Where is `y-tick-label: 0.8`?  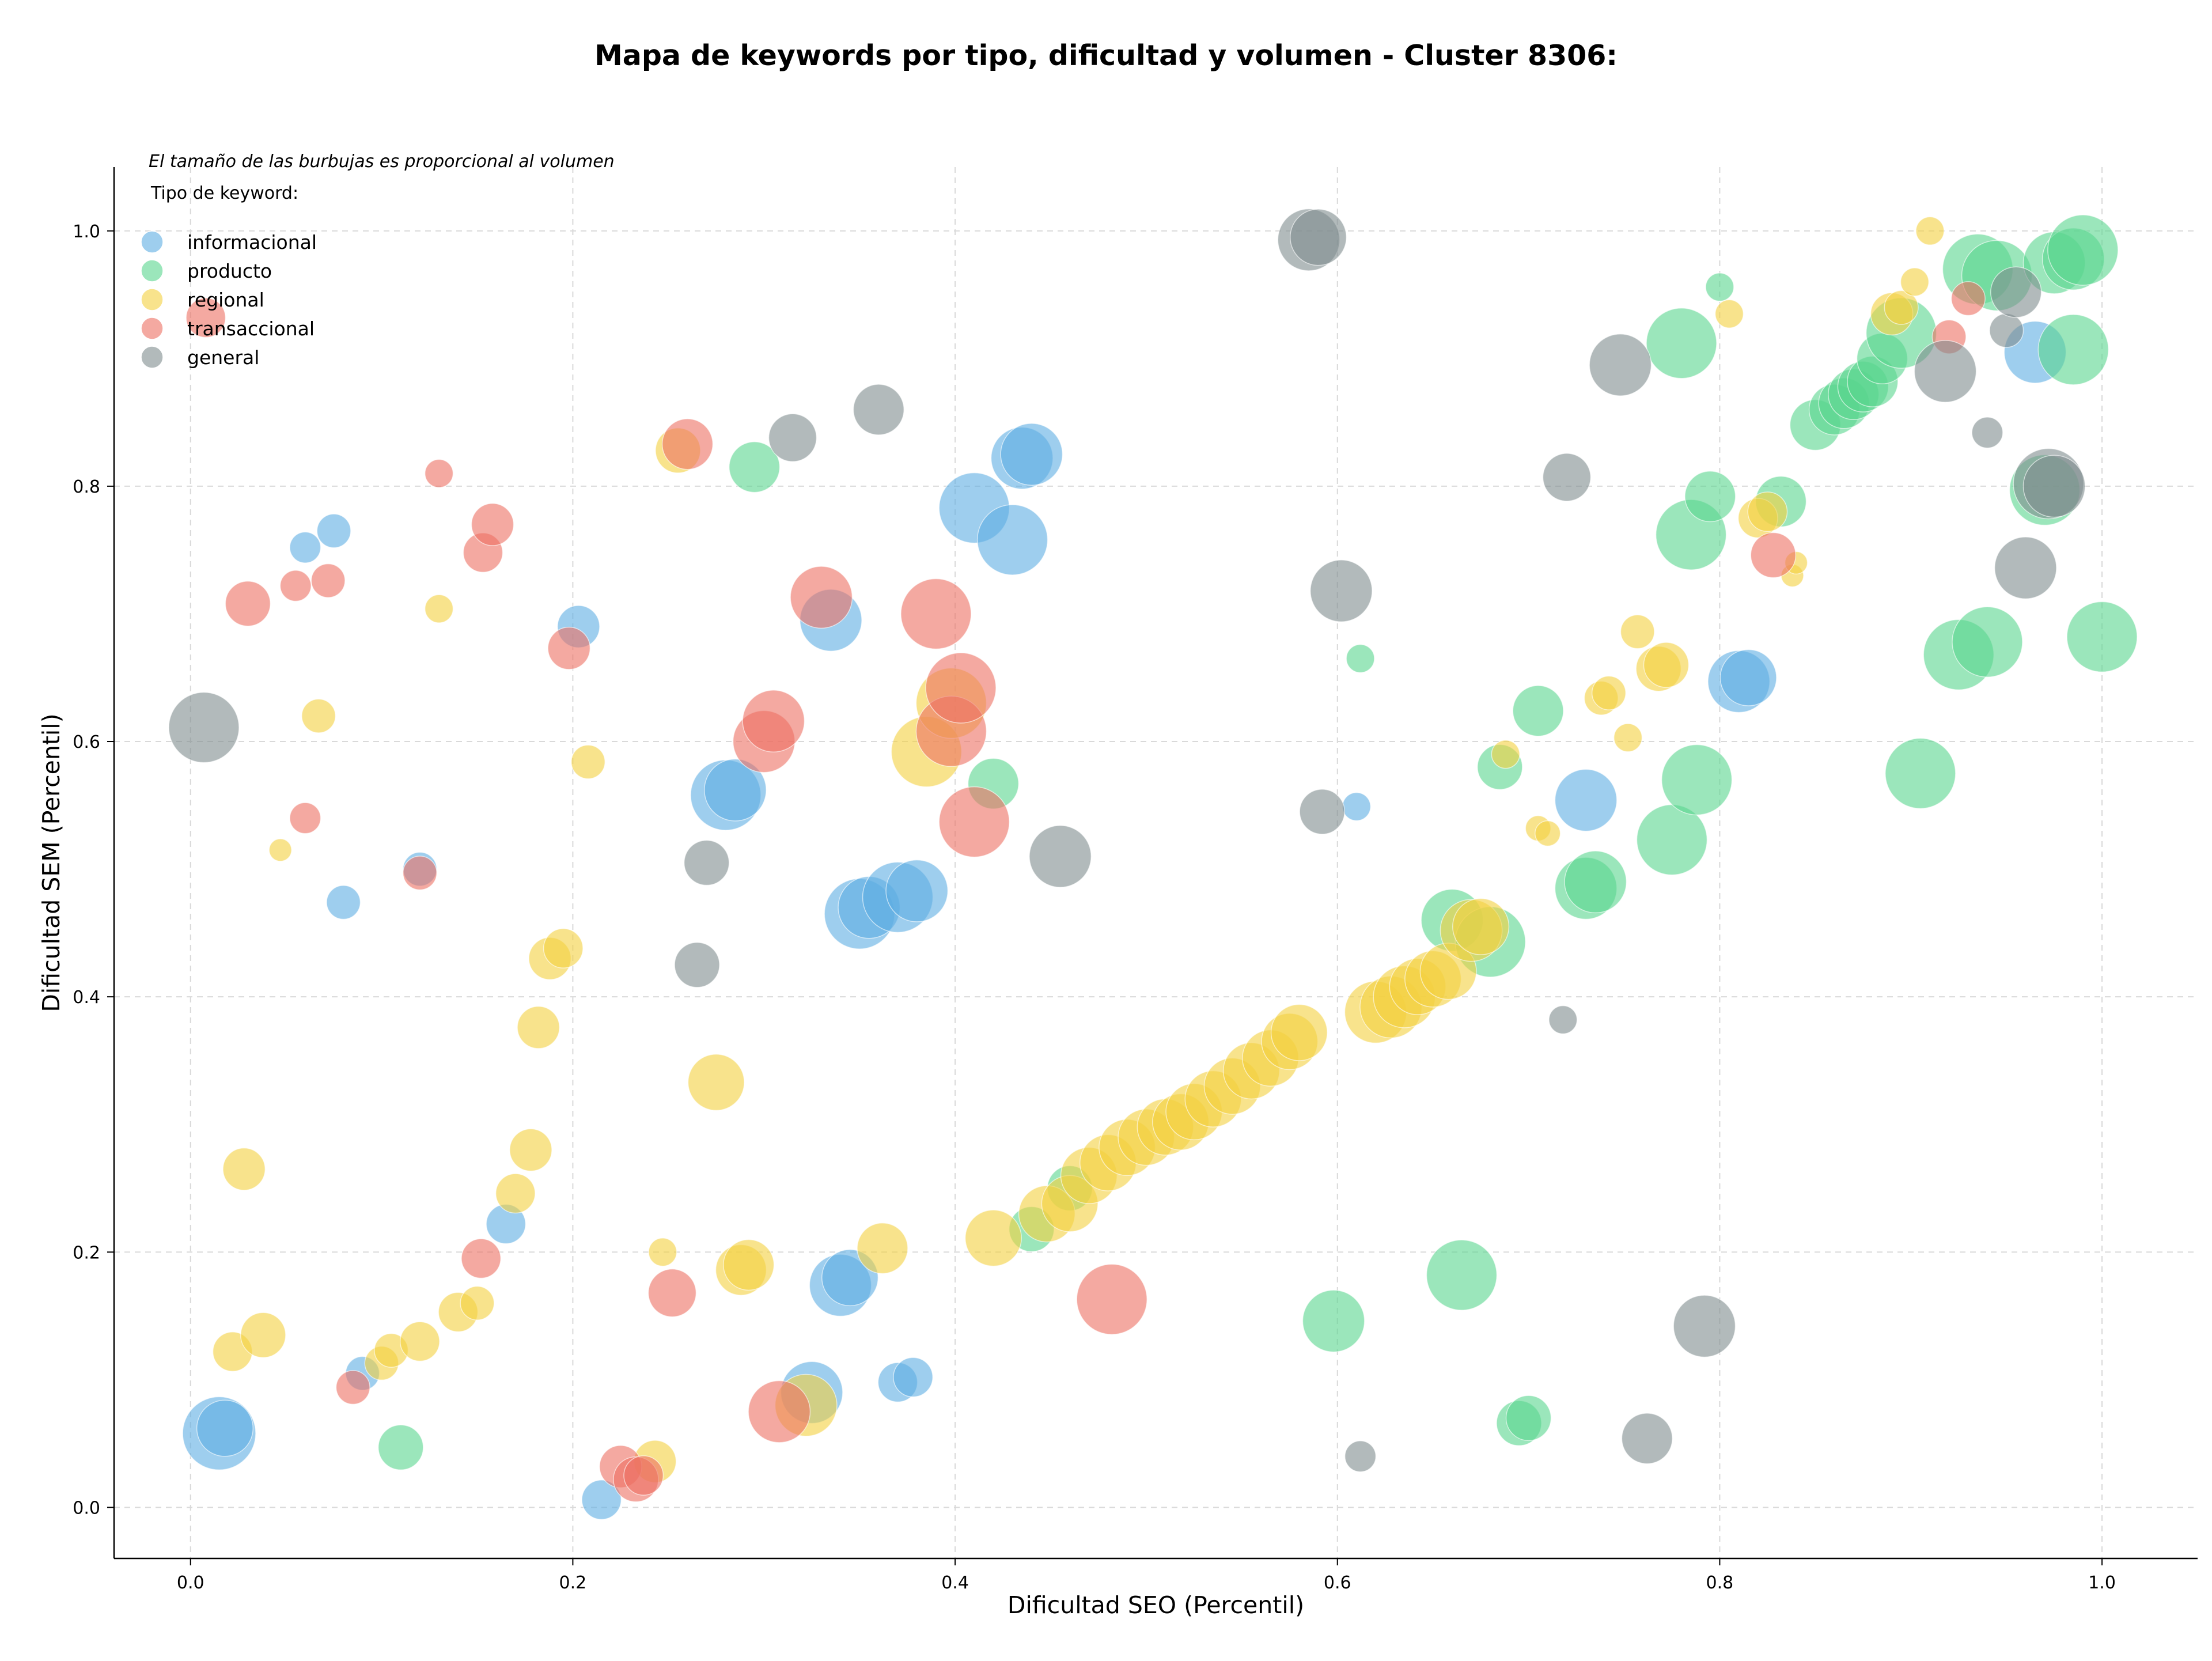 y-tick-label: 0.8 is located at coordinates (86, 487).